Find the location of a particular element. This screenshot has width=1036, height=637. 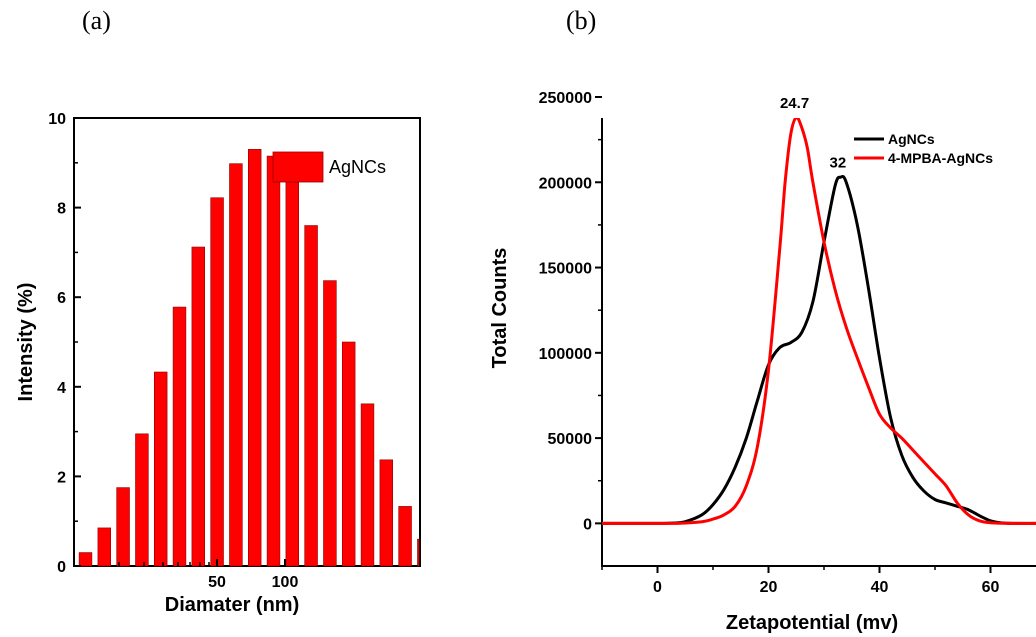

chart-b-legend: AgNCs 4-MPBA-AgNCs is located at coordinates (923, 148).